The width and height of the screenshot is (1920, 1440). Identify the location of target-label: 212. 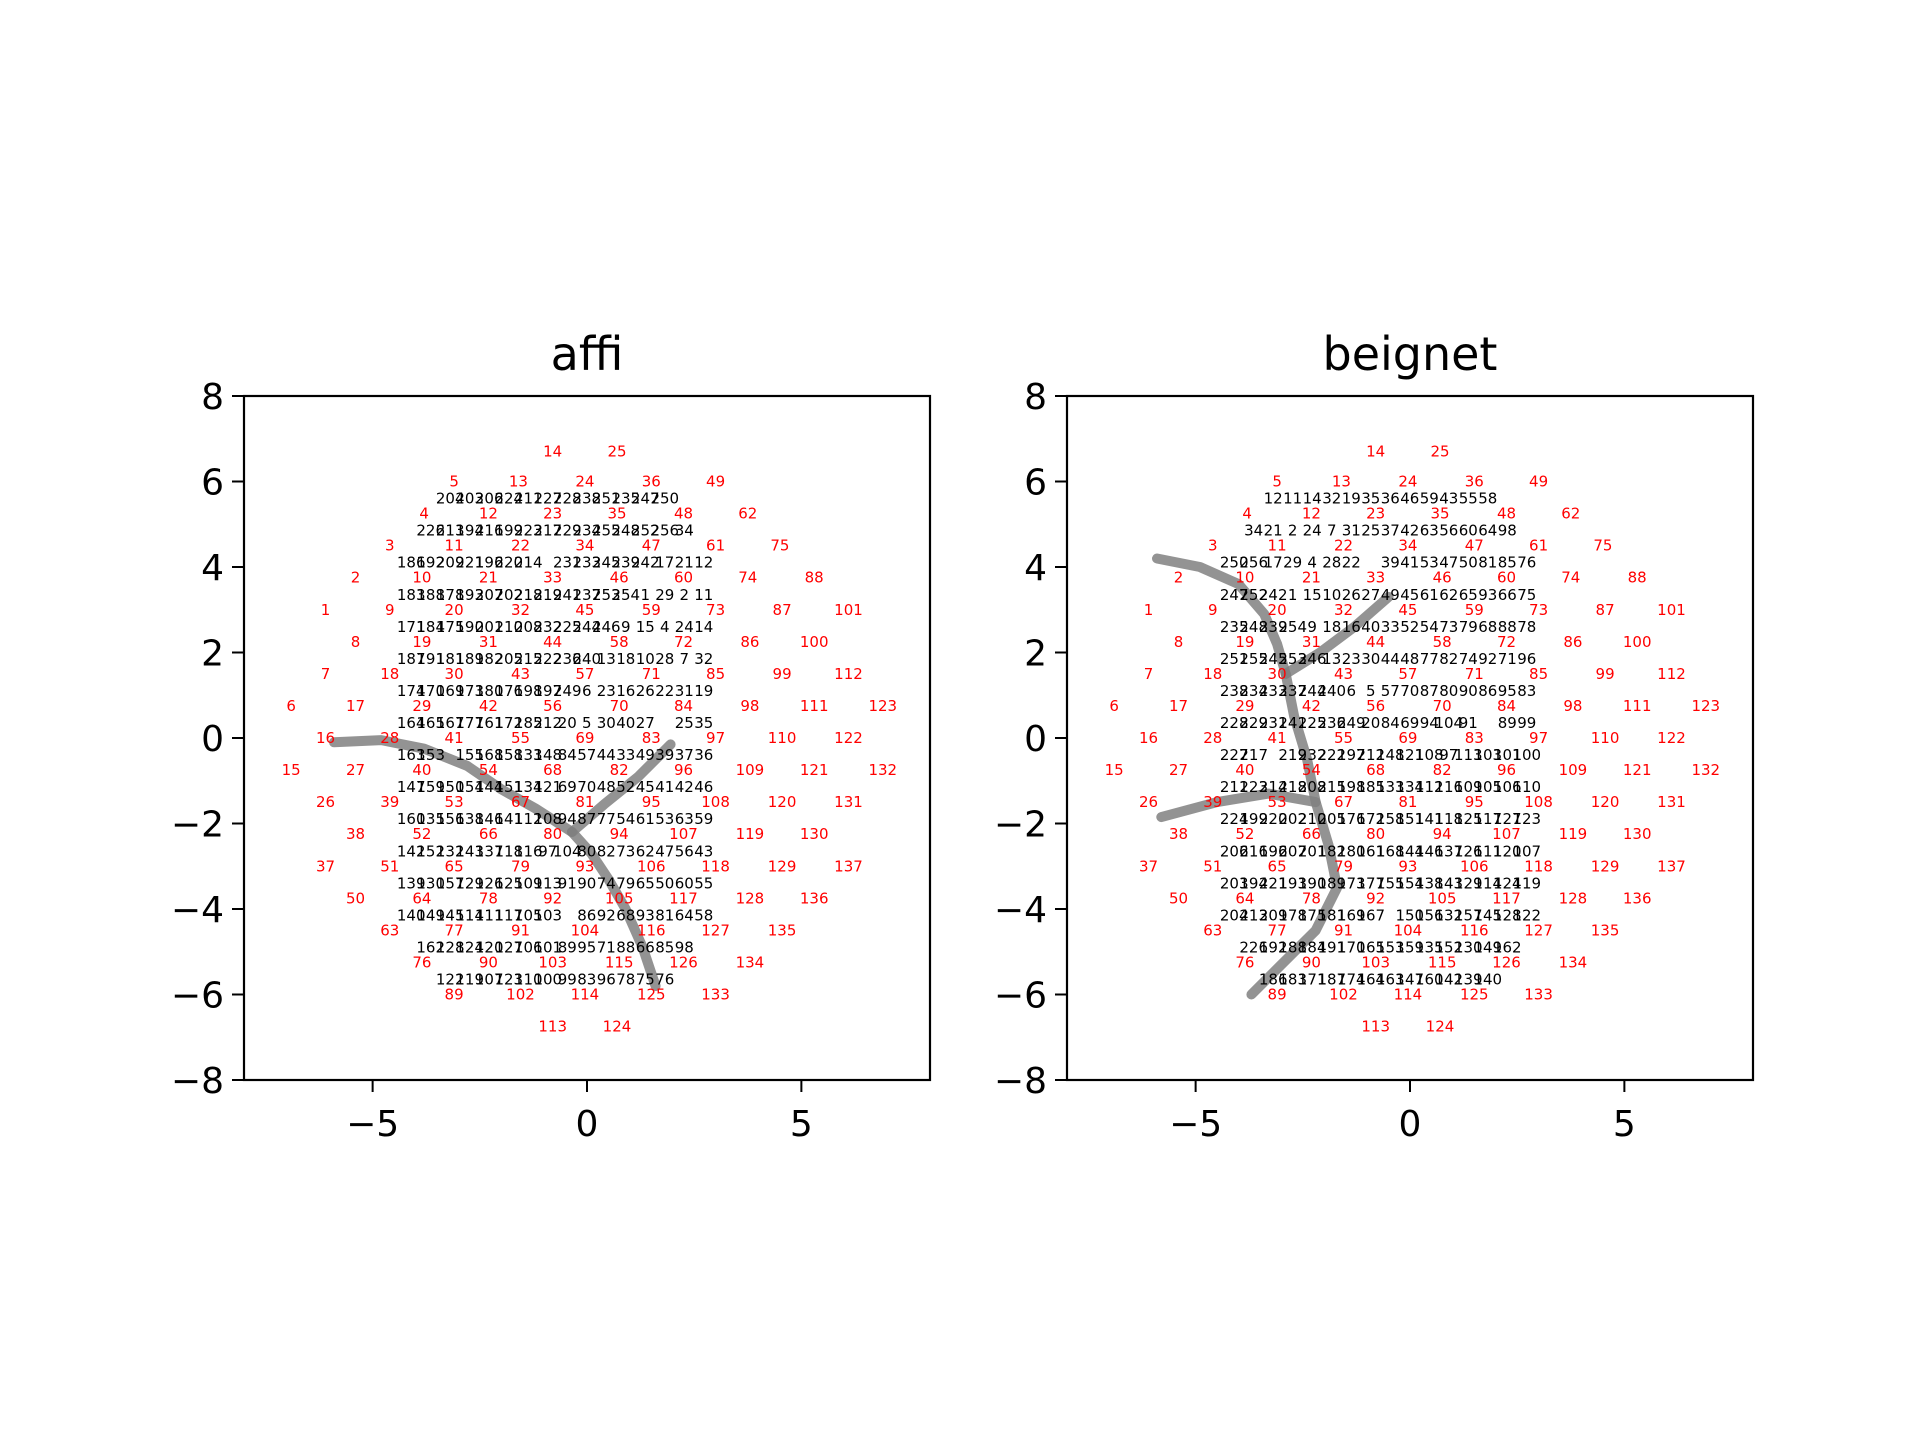
(547, 723).